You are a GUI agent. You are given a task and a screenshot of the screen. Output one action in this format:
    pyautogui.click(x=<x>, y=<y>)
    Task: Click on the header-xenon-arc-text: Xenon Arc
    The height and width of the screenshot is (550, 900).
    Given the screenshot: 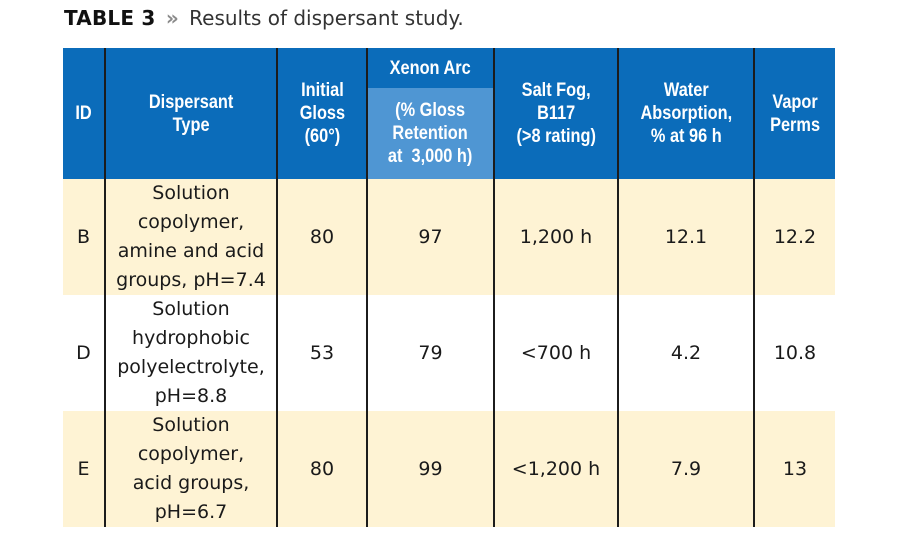 What is the action you would take?
    pyautogui.click(x=430, y=68)
    